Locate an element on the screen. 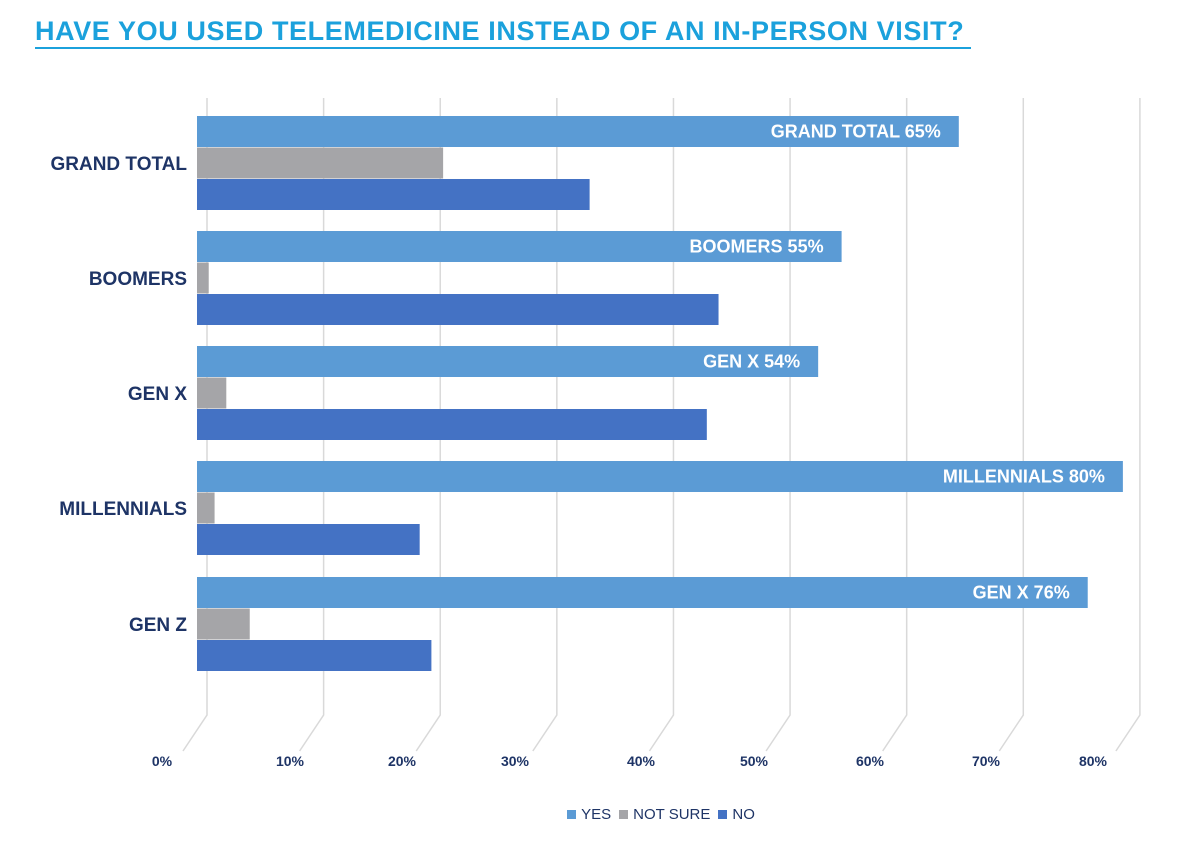 This screenshot has height=852, width=1200. legend-label: YES is located at coordinates (596, 814).